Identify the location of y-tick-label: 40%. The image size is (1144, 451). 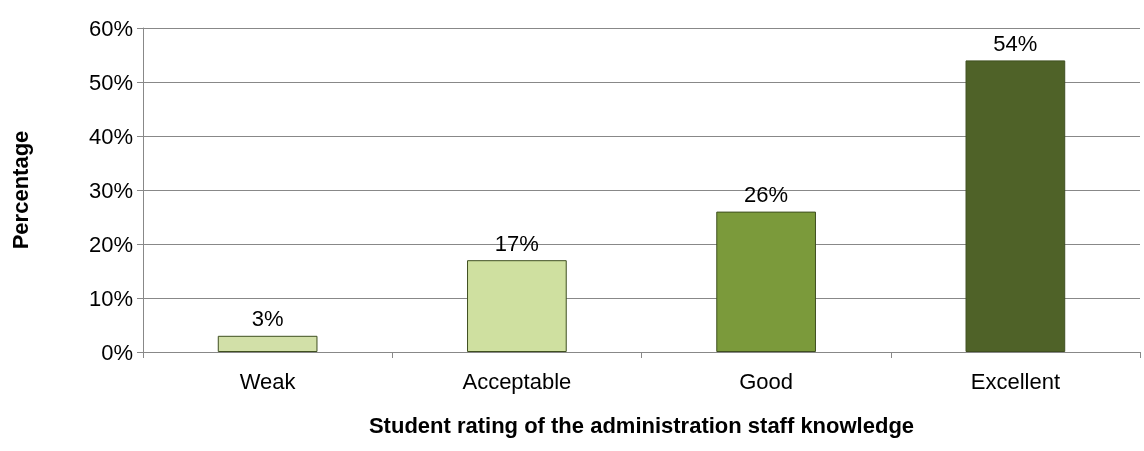
(110, 136).